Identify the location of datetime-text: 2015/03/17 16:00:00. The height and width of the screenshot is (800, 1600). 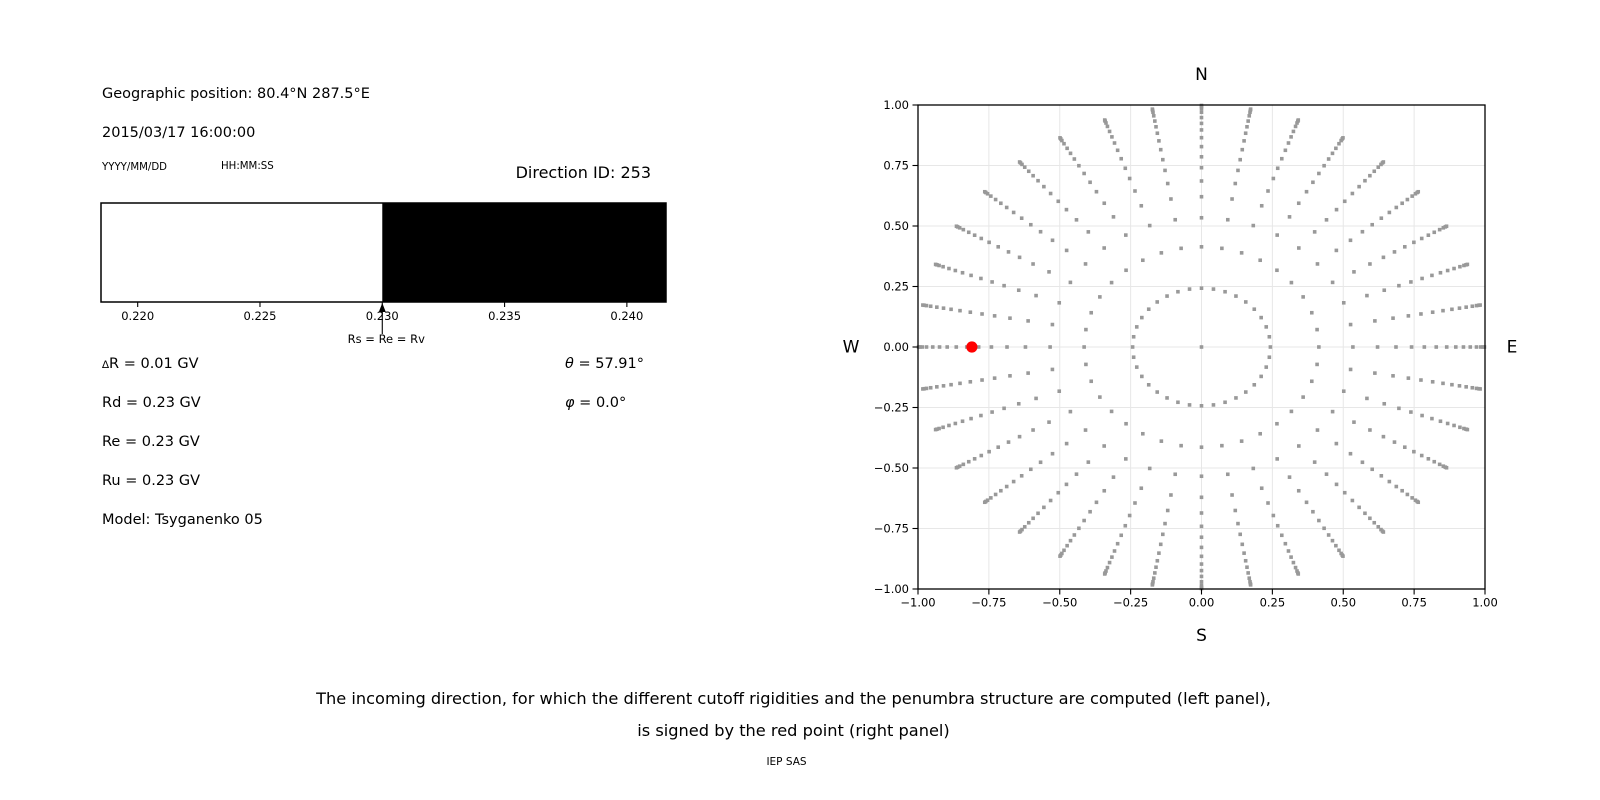
(179, 133).